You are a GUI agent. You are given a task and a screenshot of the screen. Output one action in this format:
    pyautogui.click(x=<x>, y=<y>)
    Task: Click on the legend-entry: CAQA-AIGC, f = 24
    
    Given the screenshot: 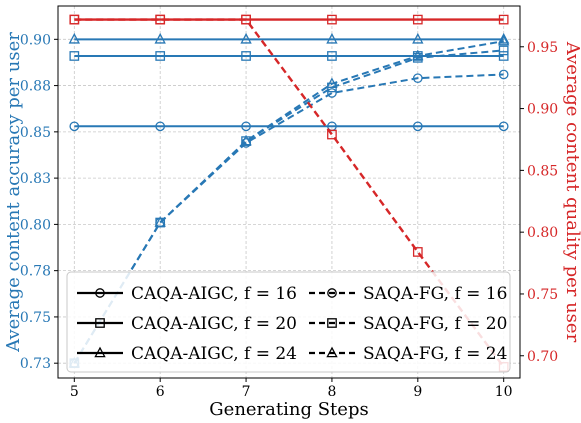 What is the action you would take?
    pyautogui.click(x=187, y=354)
    